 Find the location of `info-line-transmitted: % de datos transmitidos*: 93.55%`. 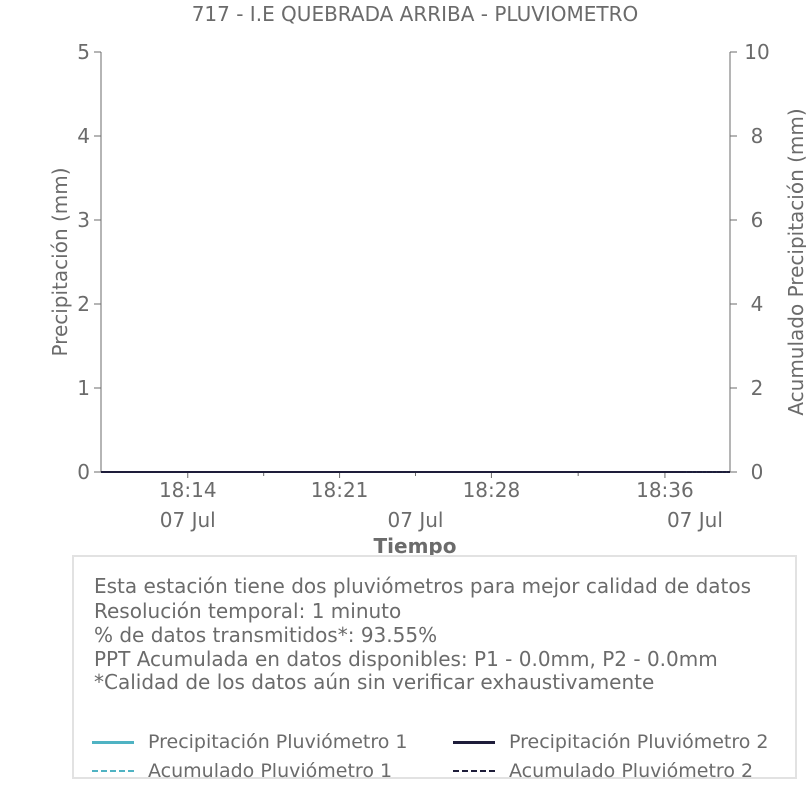

info-line-transmitted: % de datos transmitidos*: 93.55% is located at coordinates (266, 635).